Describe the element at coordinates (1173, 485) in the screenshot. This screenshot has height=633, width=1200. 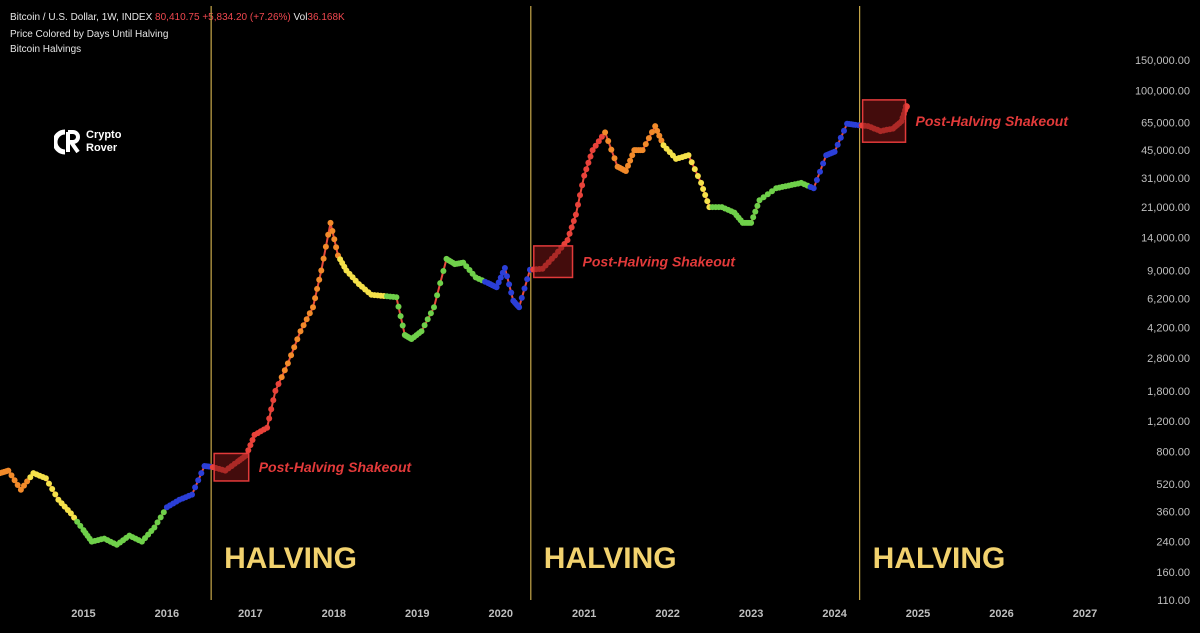
I see `y-tick-label: 520.00` at that location.